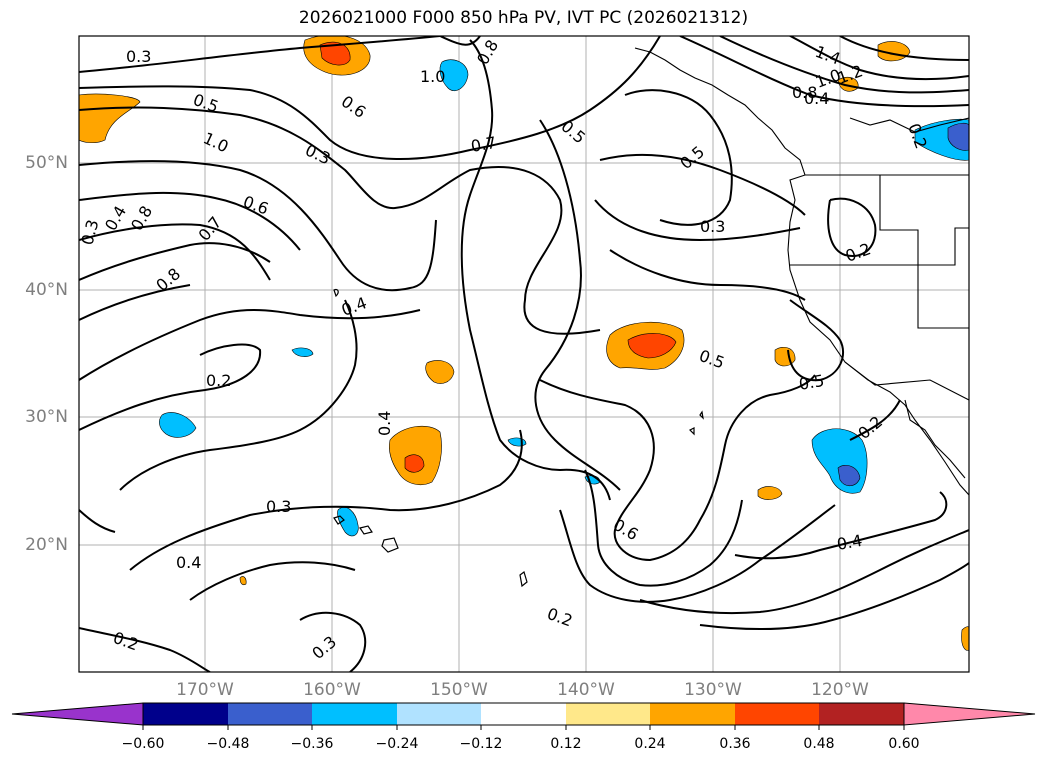  I want to click on colorbar-tick-label: −0.60, so click(143, 744).